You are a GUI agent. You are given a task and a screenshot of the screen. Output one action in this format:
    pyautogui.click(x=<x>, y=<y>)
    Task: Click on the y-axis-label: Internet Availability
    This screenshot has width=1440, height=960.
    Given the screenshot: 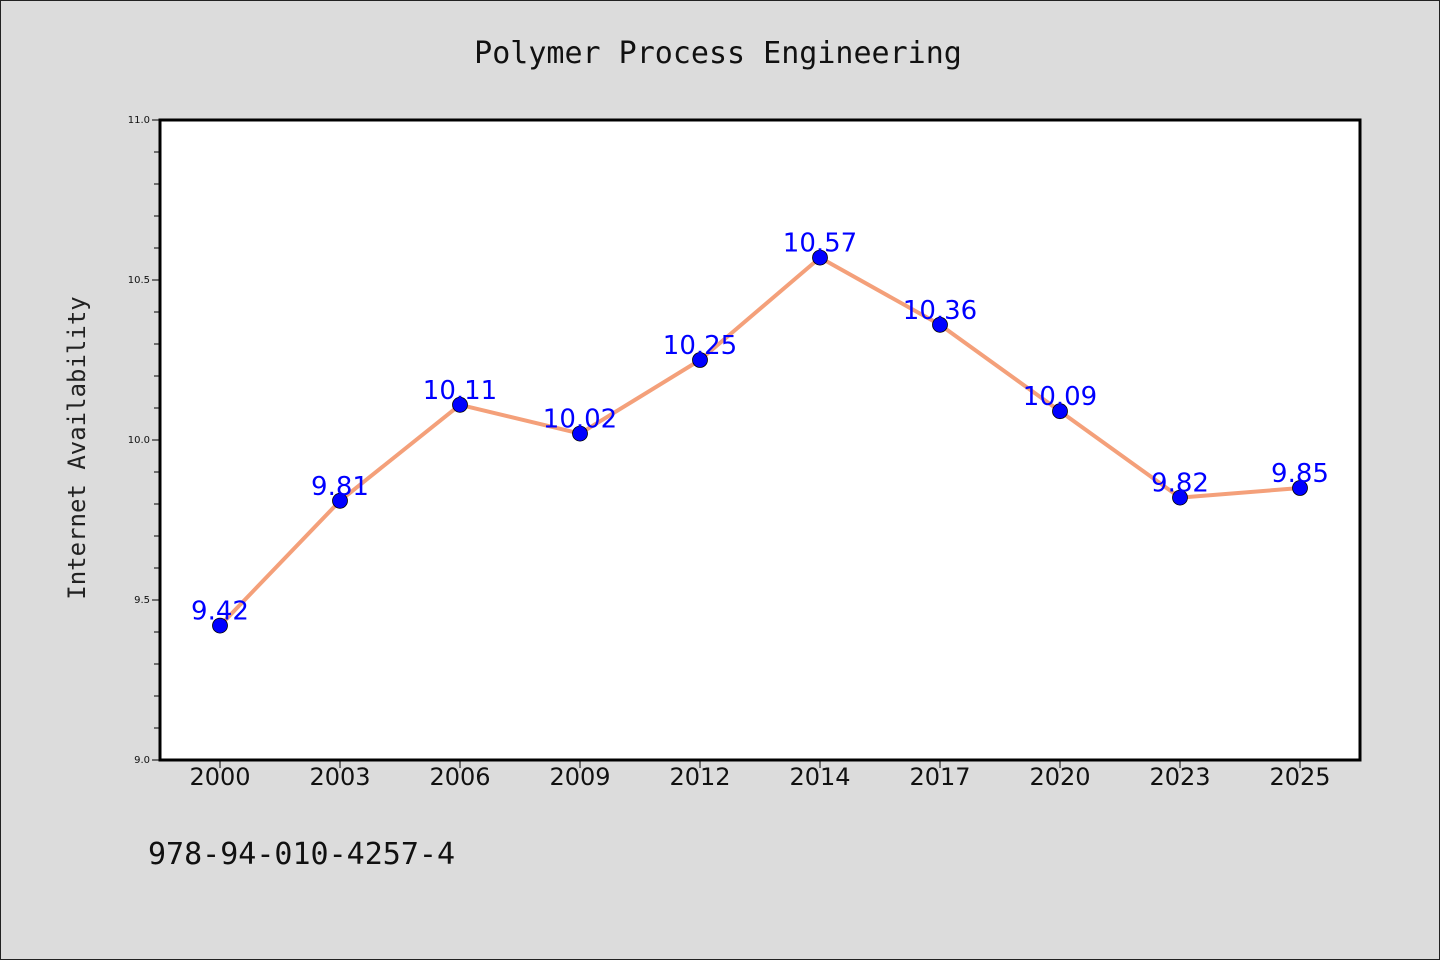 What is the action you would take?
    pyautogui.click(x=77, y=447)
    